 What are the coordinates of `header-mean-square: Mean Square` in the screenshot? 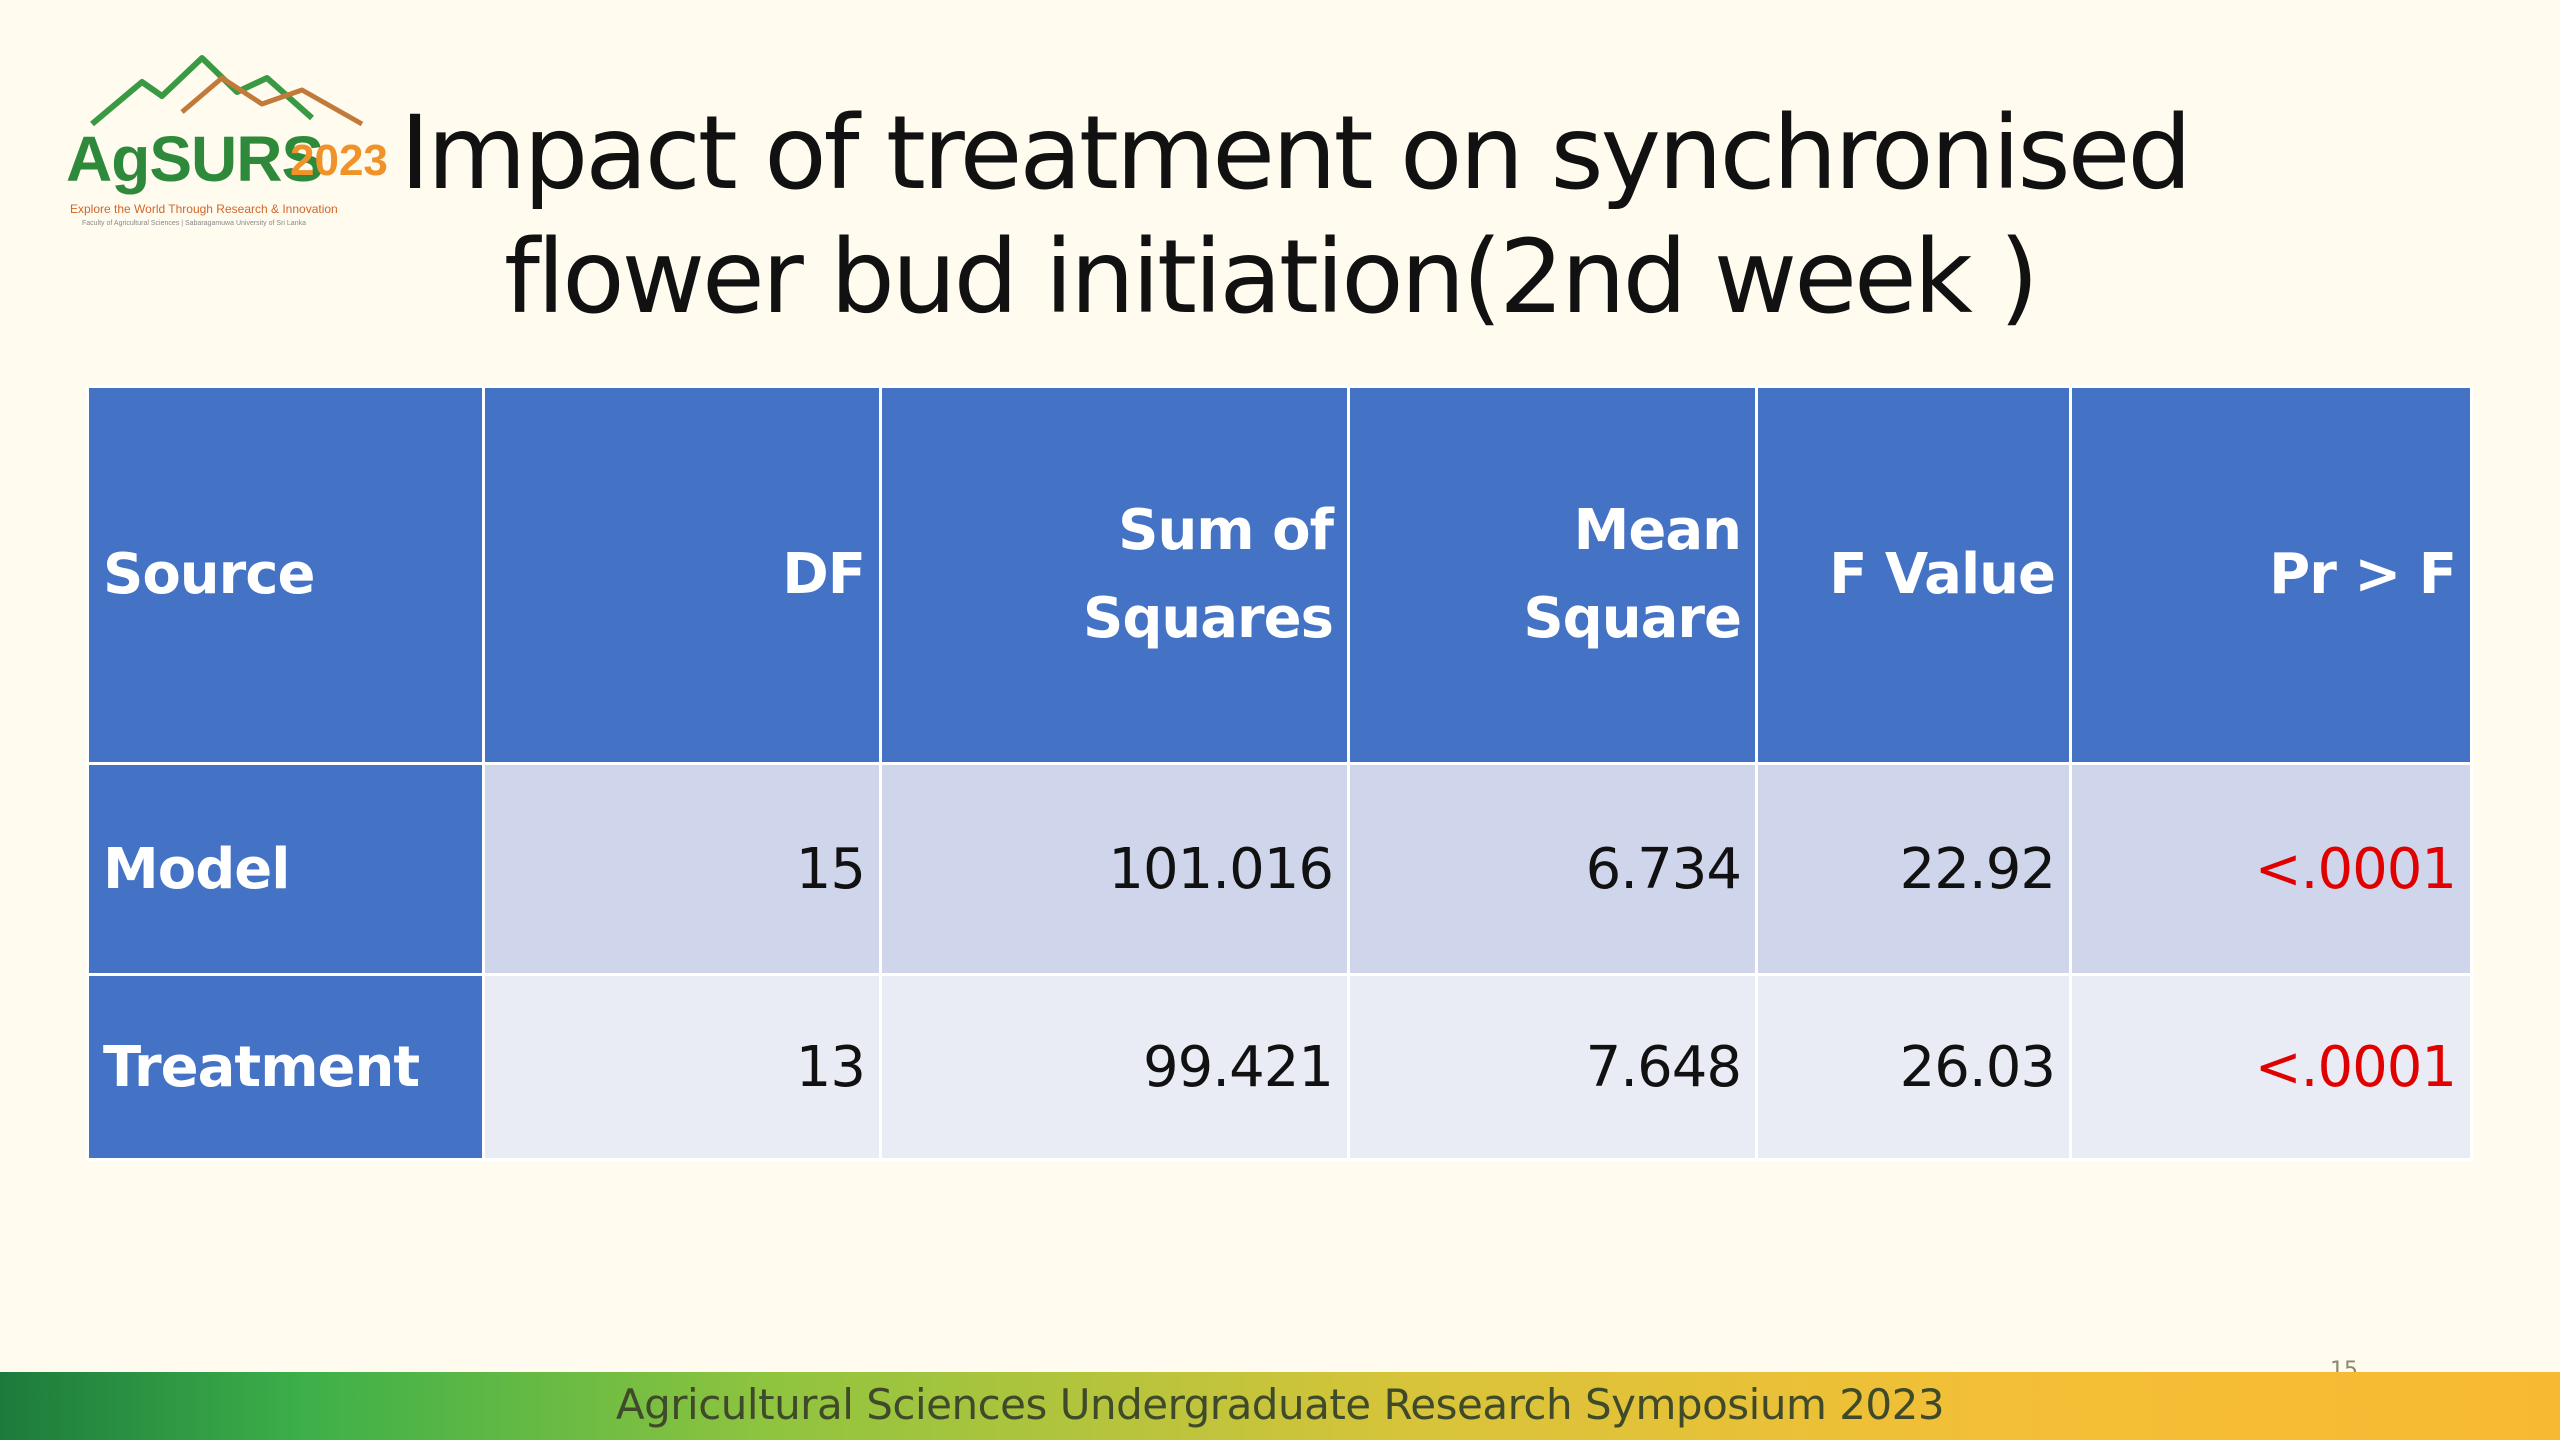 It's located at (1552, 575).